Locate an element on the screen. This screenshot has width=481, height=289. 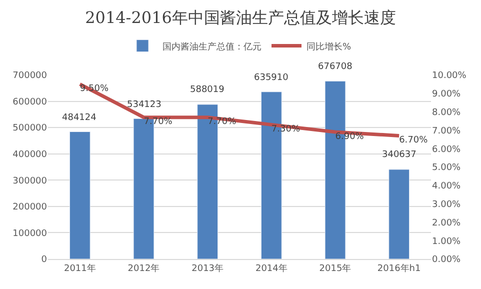
x-tick-label: 2011年 is located at coordinates (80, 268).